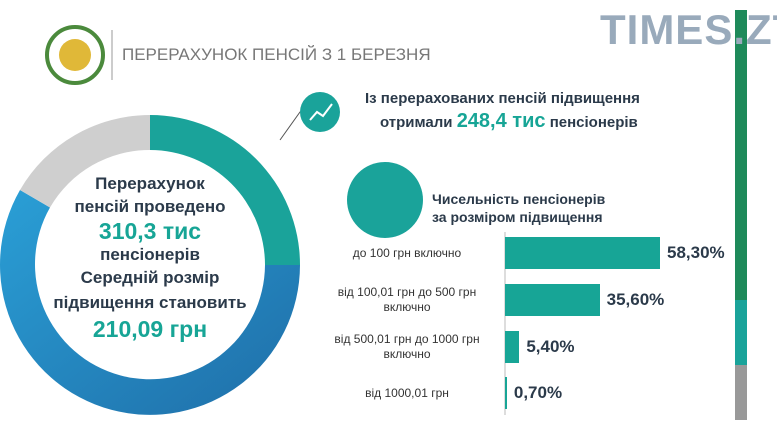 This screenshot has height=438, width=777. Describe the element at coordinates (276, 54) in the screenshot. I see `title: ПЕРЕРАХУНОК ПЕНСІЙ З 1 БЕРЕЗНЯ` at that location.